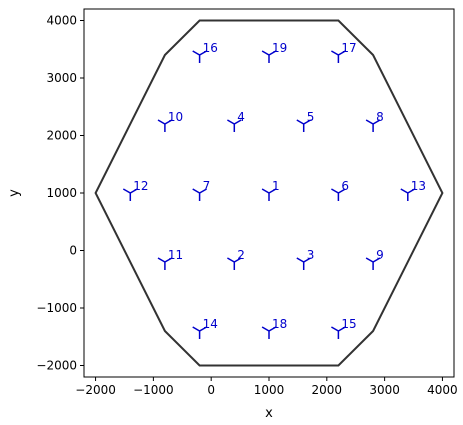 The height and width of the screenshot is (425, 463). I want to click on point-15: 15, so click(344, 328).